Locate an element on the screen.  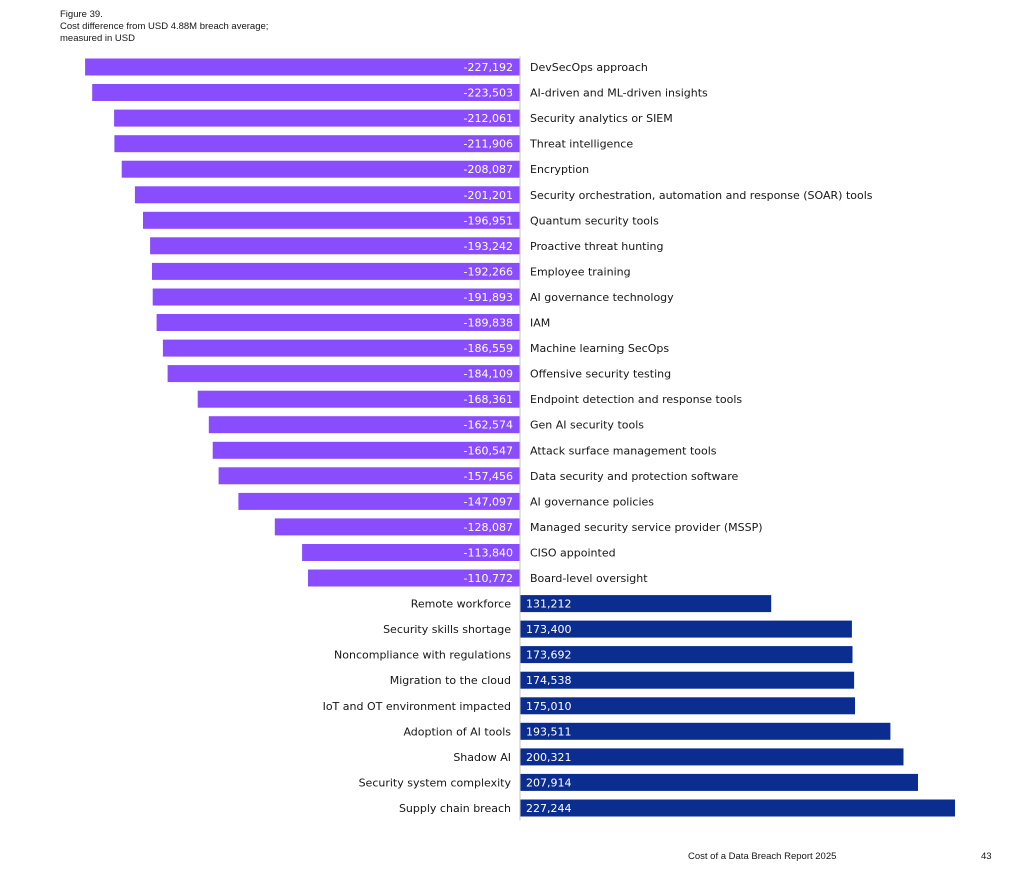
category-label-10: AI governance technology is located at coordinates (602, 297).